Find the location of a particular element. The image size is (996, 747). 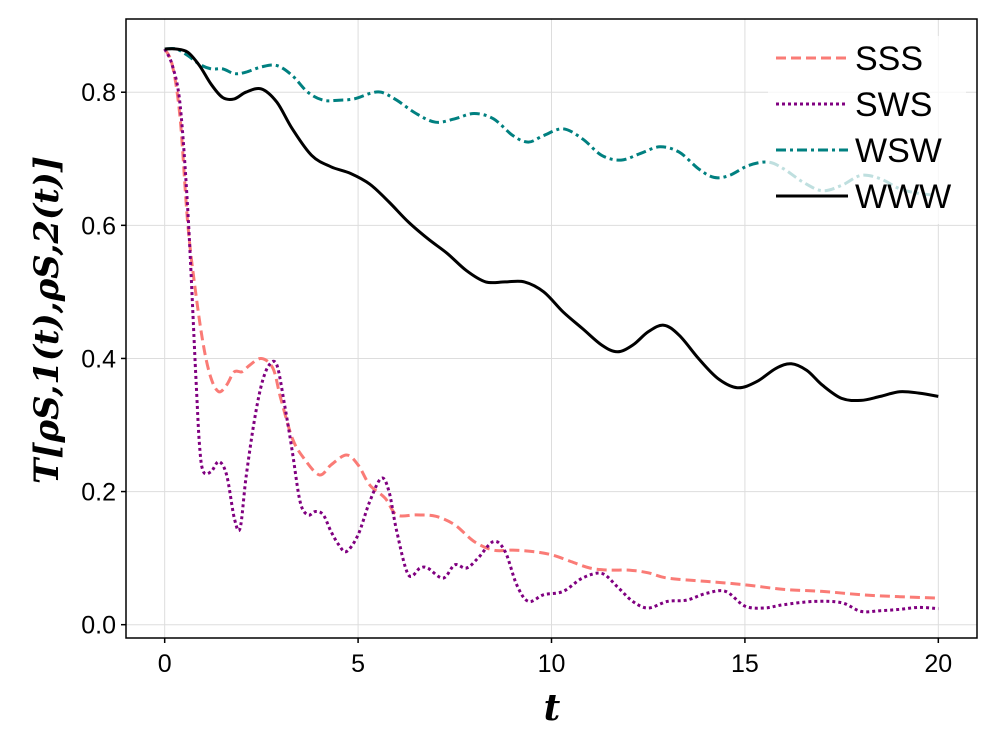

x-tick-label: 5 is located at coordinates (358, 664).